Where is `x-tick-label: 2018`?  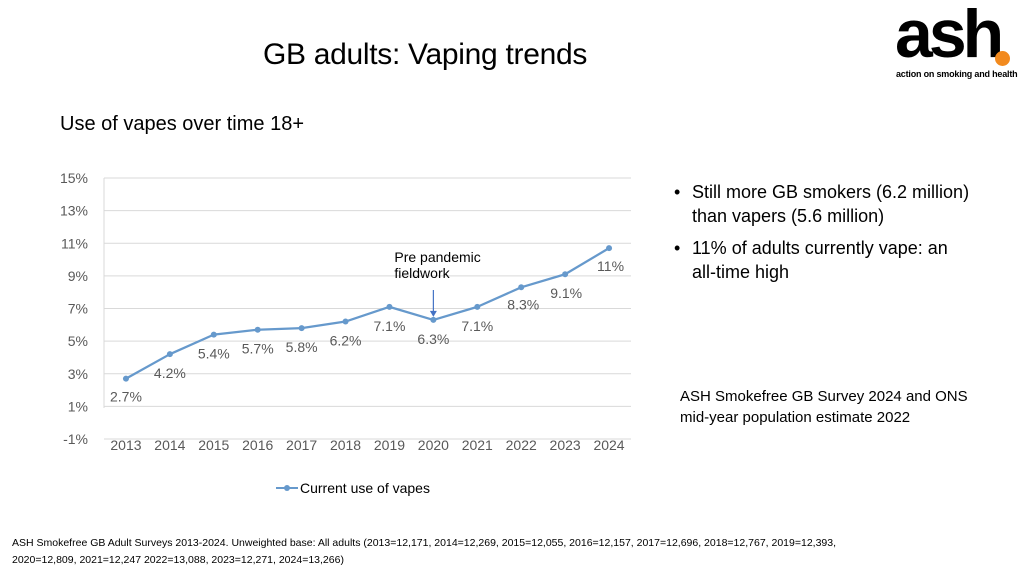
x-tick-label: 2018 is located at coordinates (345, 445).